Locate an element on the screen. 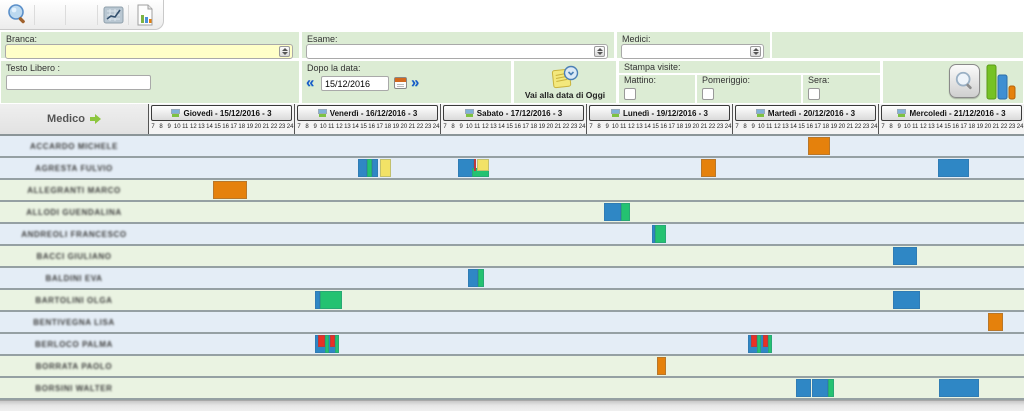 This screenshot has width=1024, height=411. top-bar is located at coordinates (512, 15).